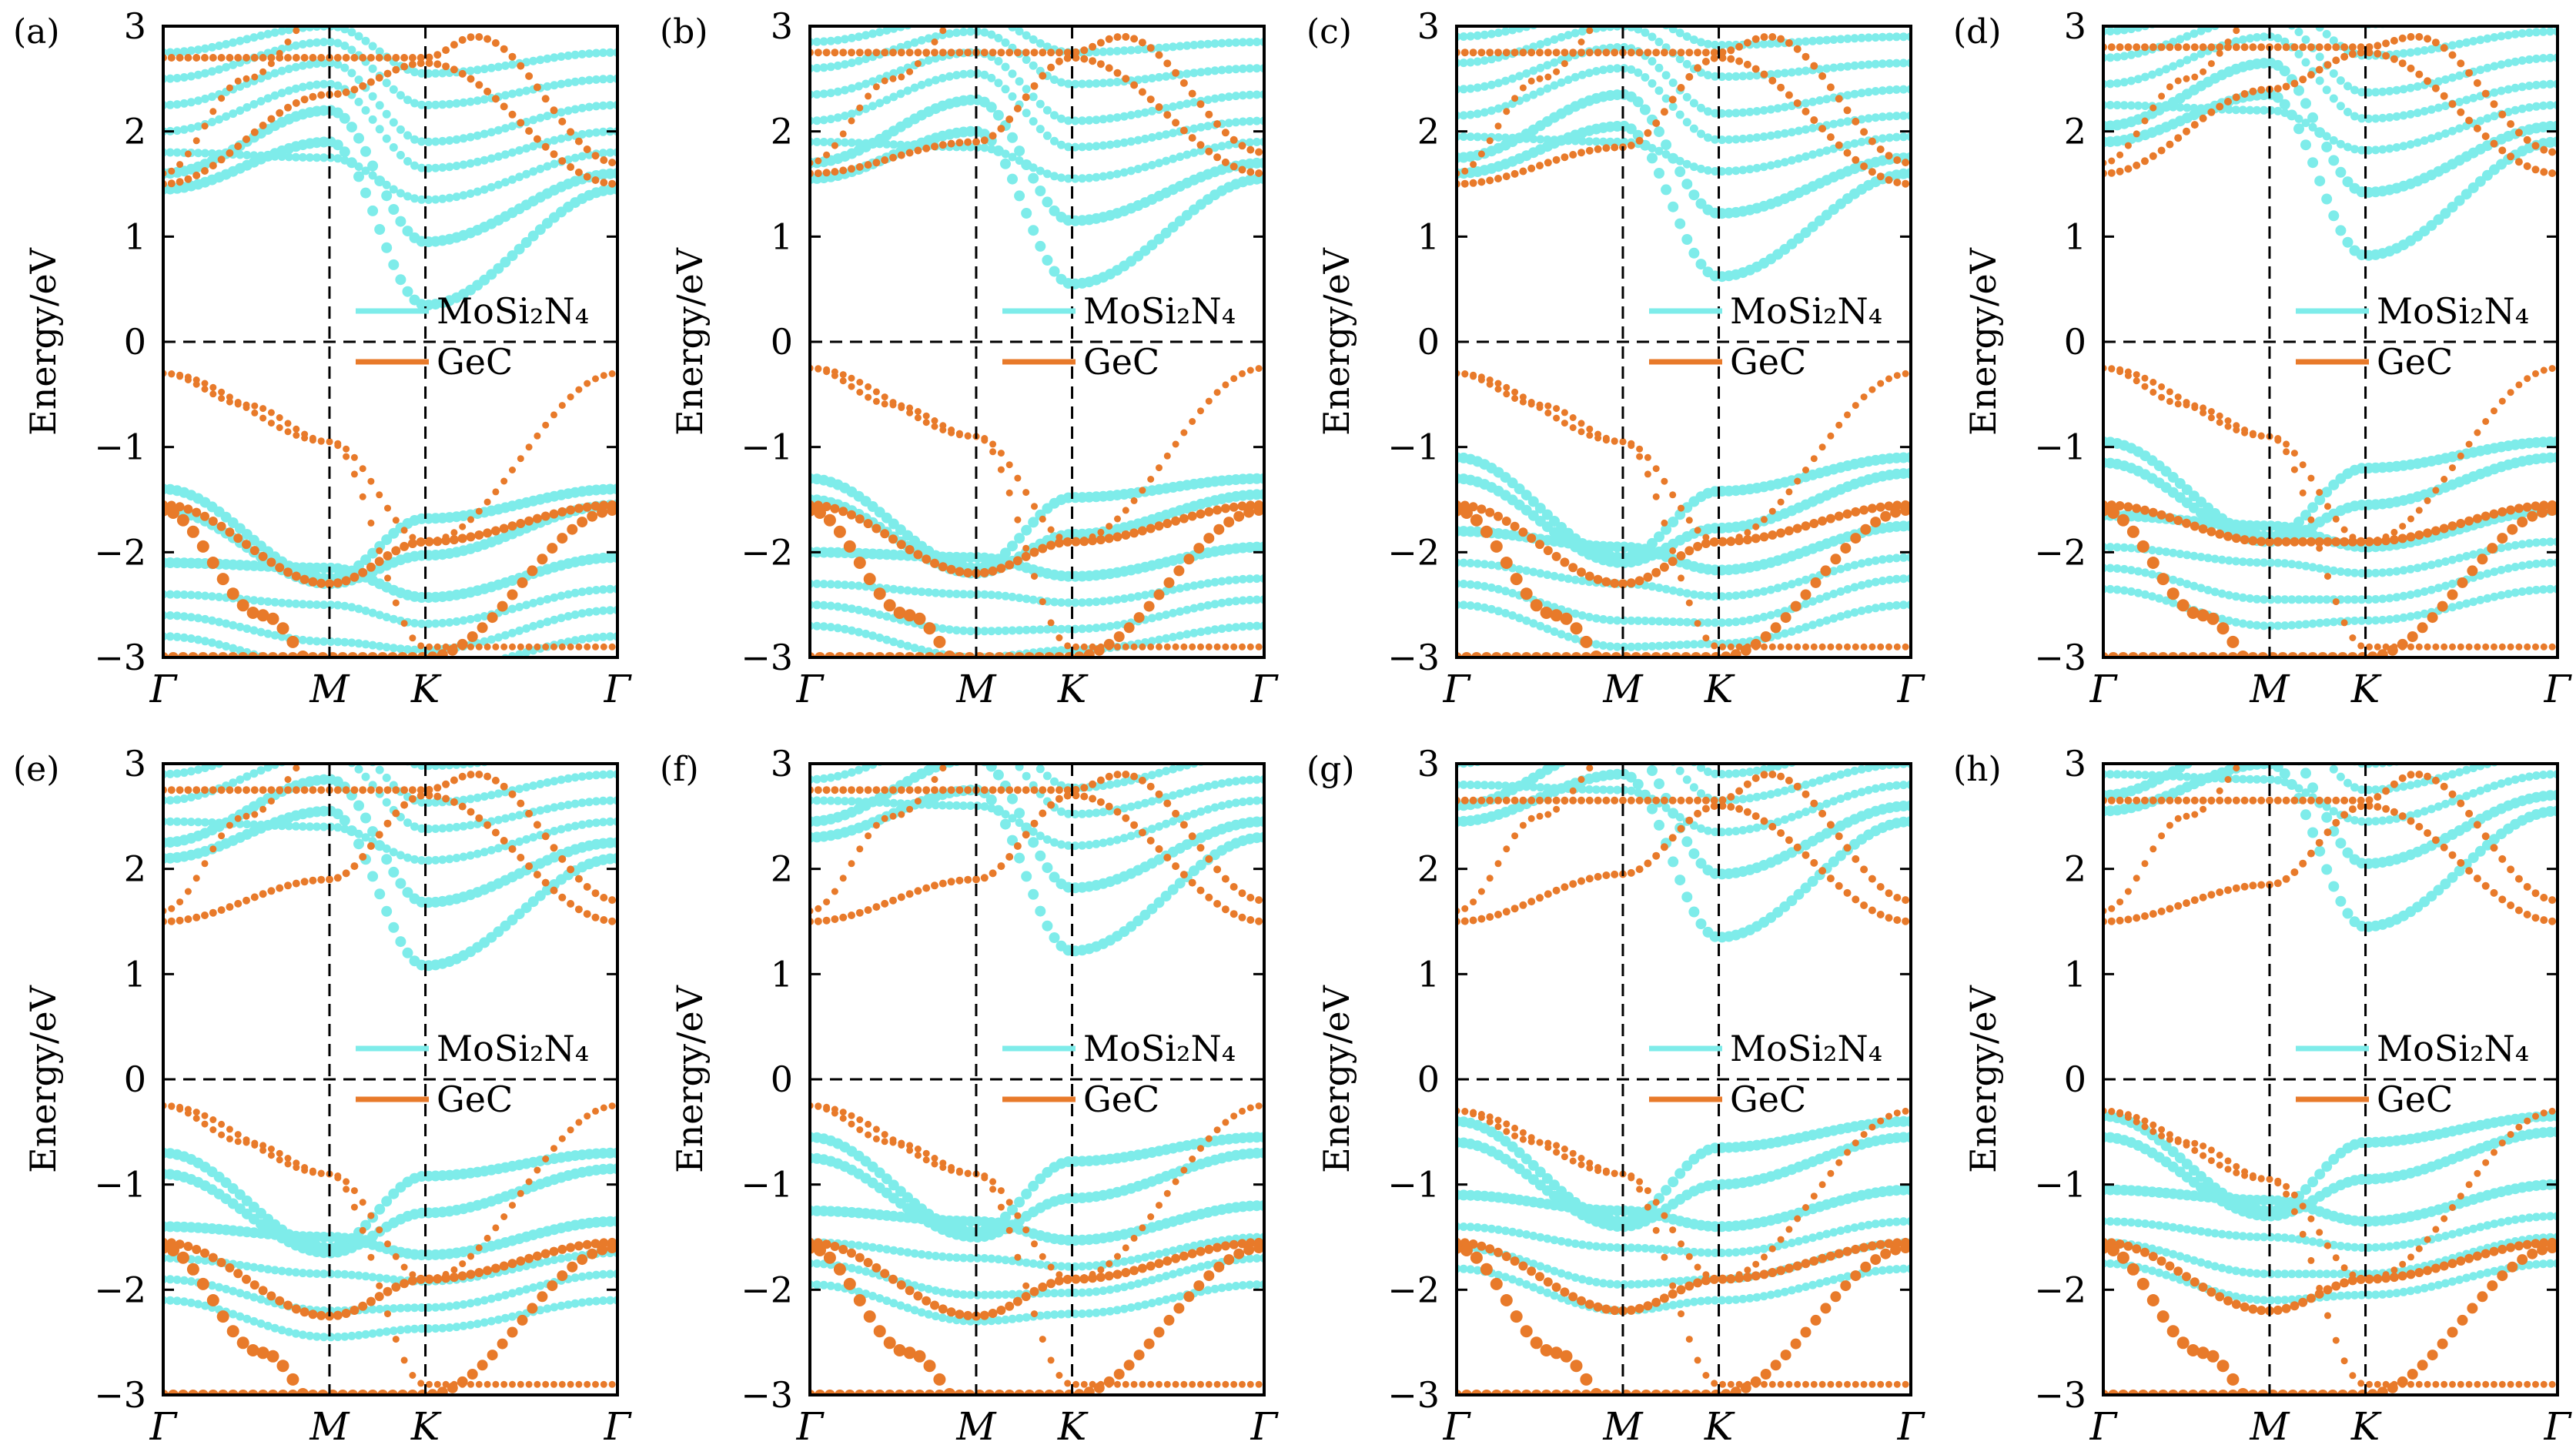 The image size is (2576, 1455). Describe the element at coordinates (1036, 94) in the screenshot. I see `gec-conduction-band` at that location.